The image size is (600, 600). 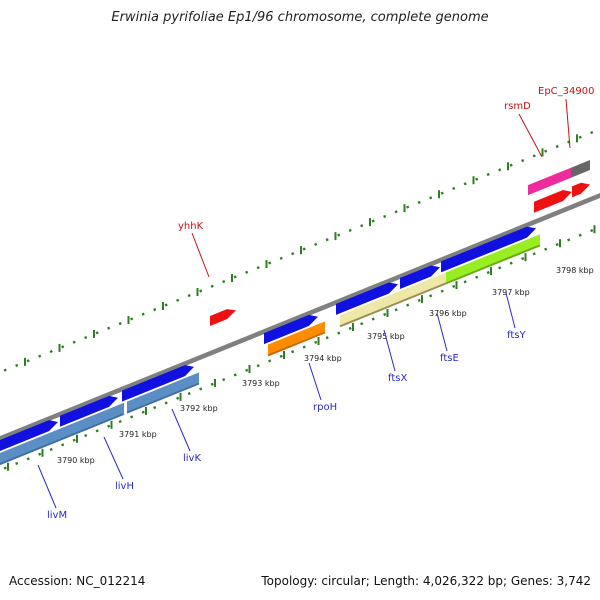 What do you see at coordinates (223, 317) in the screenshot?
I see `gene-yhhK-arrow` at bounding box center [223, 317].